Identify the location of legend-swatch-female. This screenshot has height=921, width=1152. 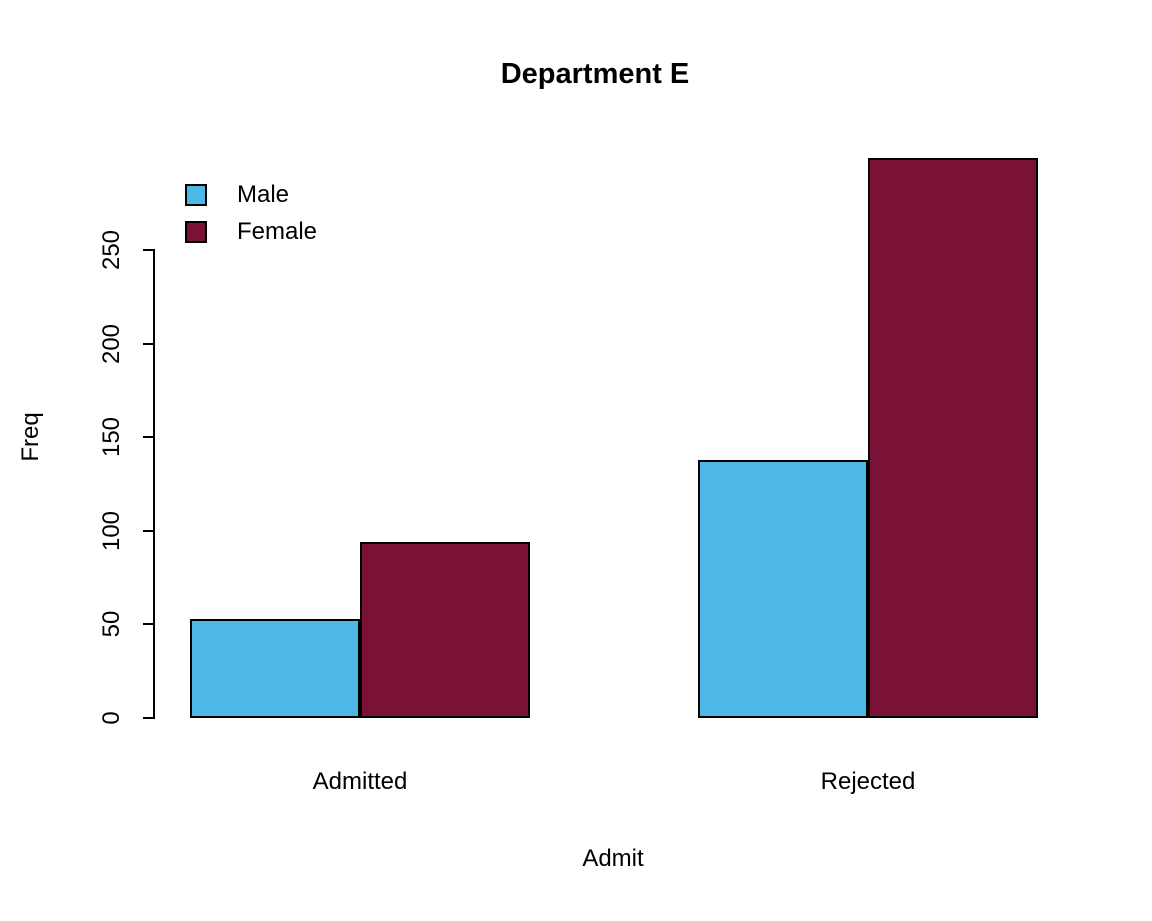
(196, 232).